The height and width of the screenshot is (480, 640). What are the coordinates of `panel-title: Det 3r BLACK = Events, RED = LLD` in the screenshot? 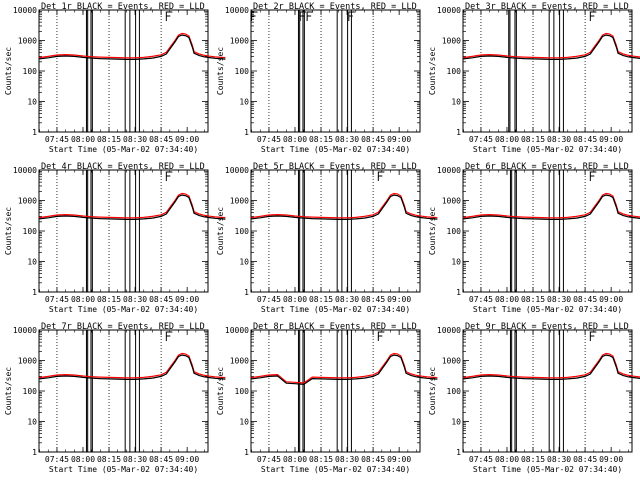 It's located at (547, 7).